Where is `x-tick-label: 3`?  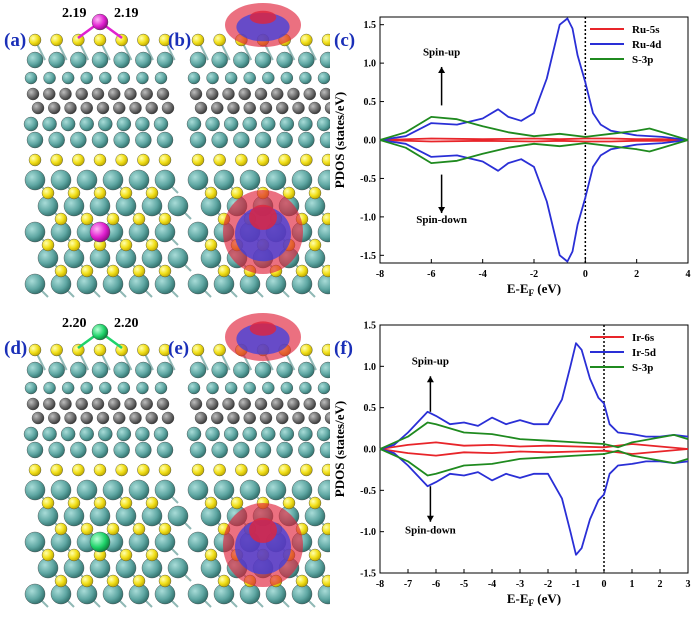
x-tick-label: 3 is located at coordinates (688, 584).